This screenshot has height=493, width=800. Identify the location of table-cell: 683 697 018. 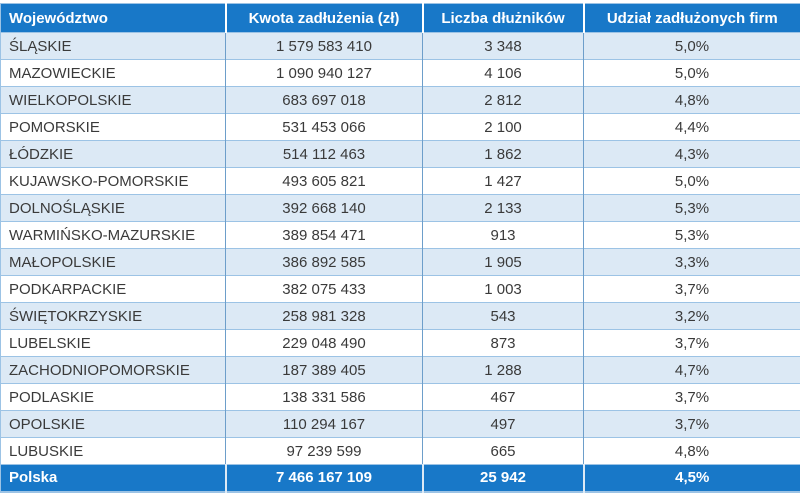
(324, 100).